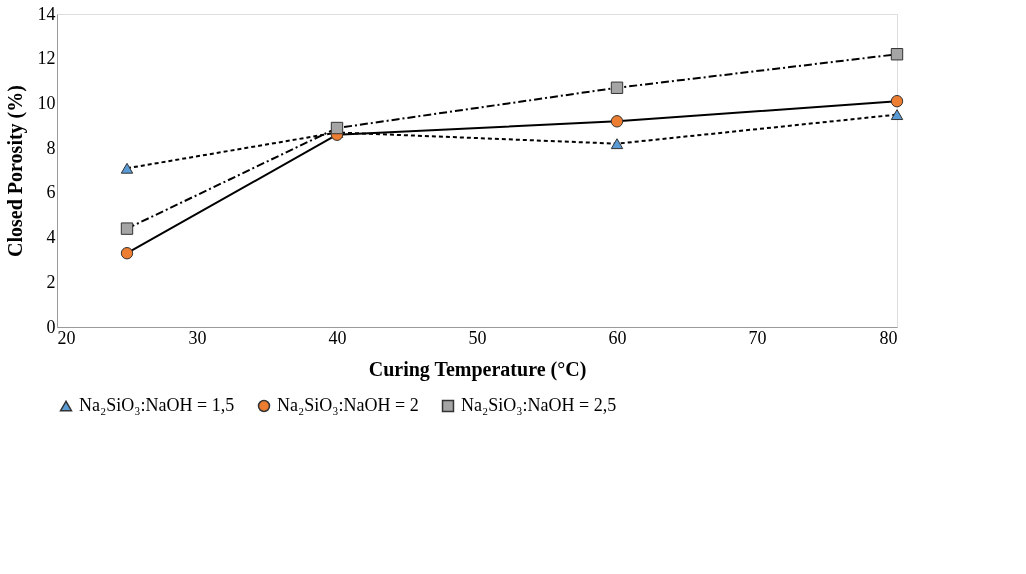 This screenshot has width=1026, height=574. Describe the element at coordinates (348, 405) in the screenshot. I see `legend-label: Na₂SiO₃:NaOH = 2` at that location.